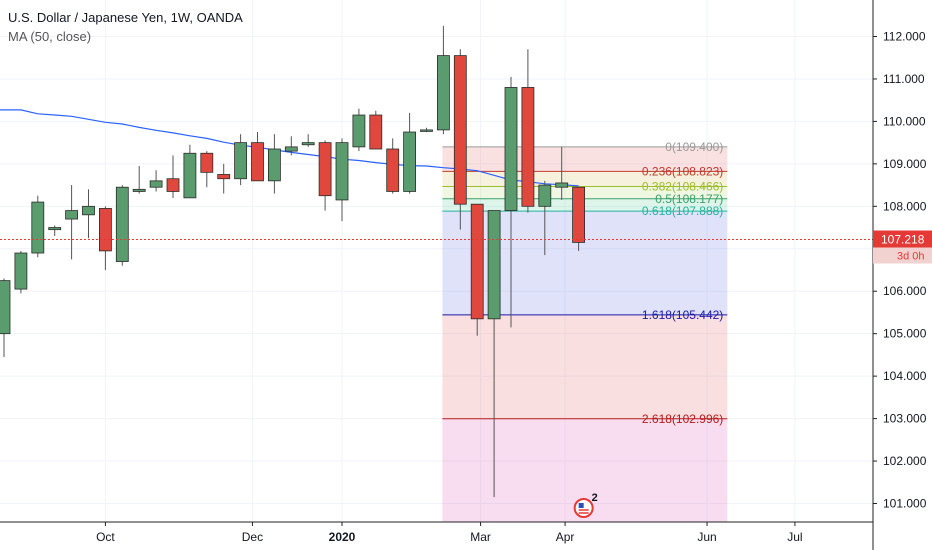 This screenshot has height=550, width=932. What do you see at coordinates (911, 257) in the screenshot?
I see `countdown-label: 3d 0h` at bounding box center [911, 257].